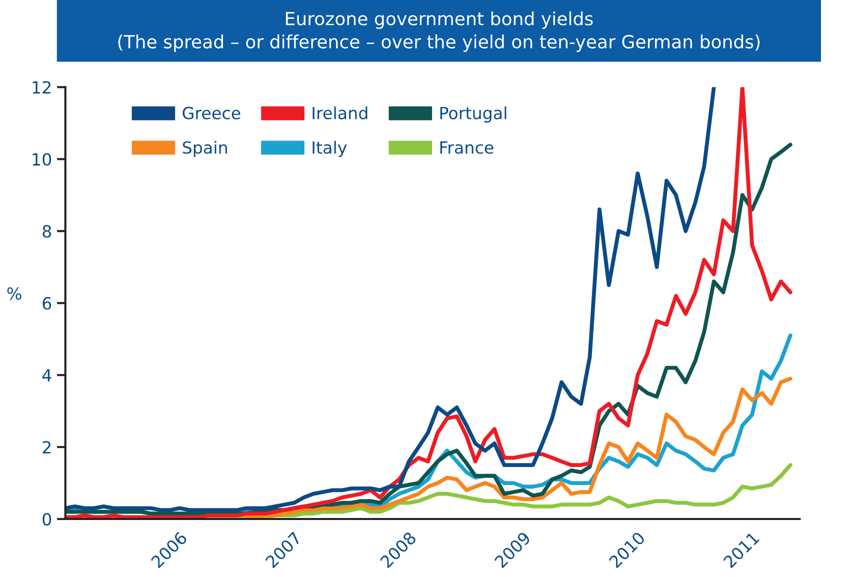 This screenshot has height=577, width=849. Describe the element at coordinates (439, 20) in the screenshot. I see `chart-title: Eurozone government bond yields` at that location.